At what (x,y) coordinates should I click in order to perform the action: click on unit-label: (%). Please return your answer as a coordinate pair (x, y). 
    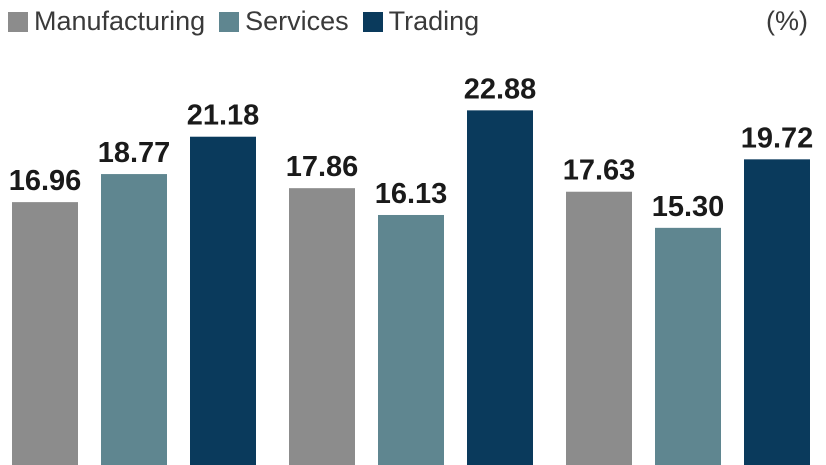
    Looking at the image, I should click on (787, 21).